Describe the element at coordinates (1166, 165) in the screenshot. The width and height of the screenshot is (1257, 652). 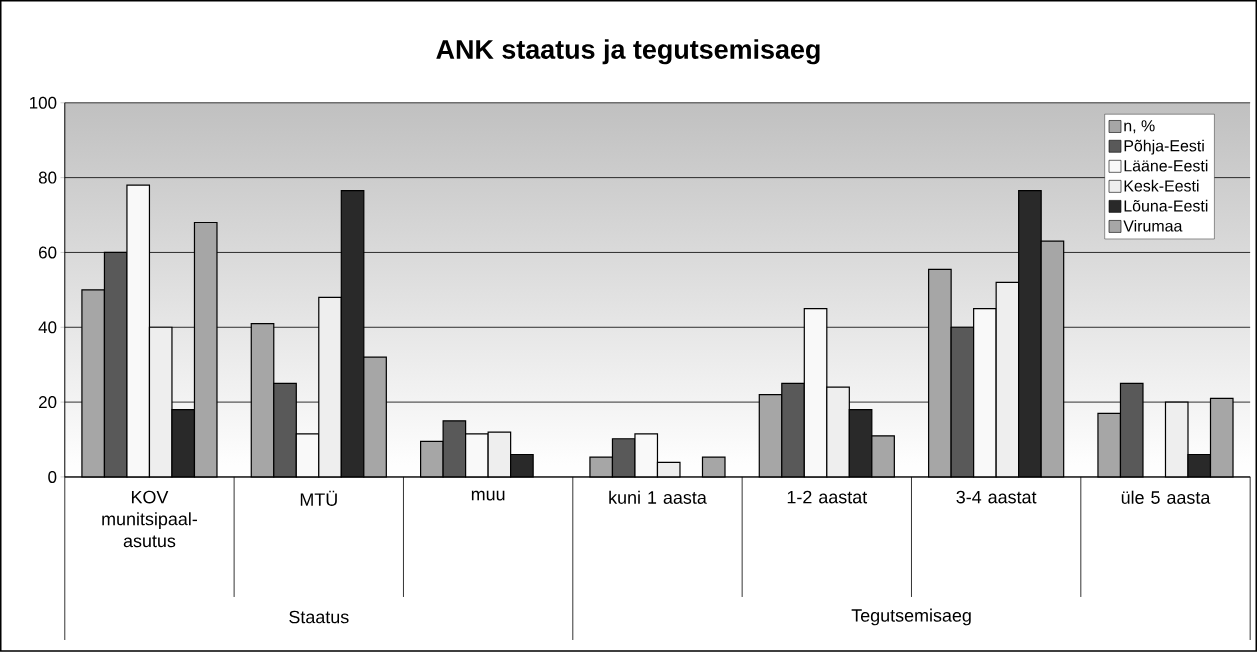
I see `legend-label: Lääne-Eesti` at that location.